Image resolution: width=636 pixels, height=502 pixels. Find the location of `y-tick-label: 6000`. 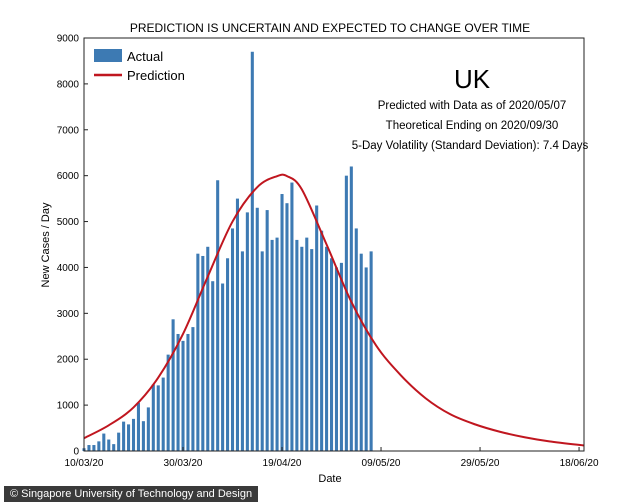

y-tick-label: 6000 is located at coordinates (68, 176).